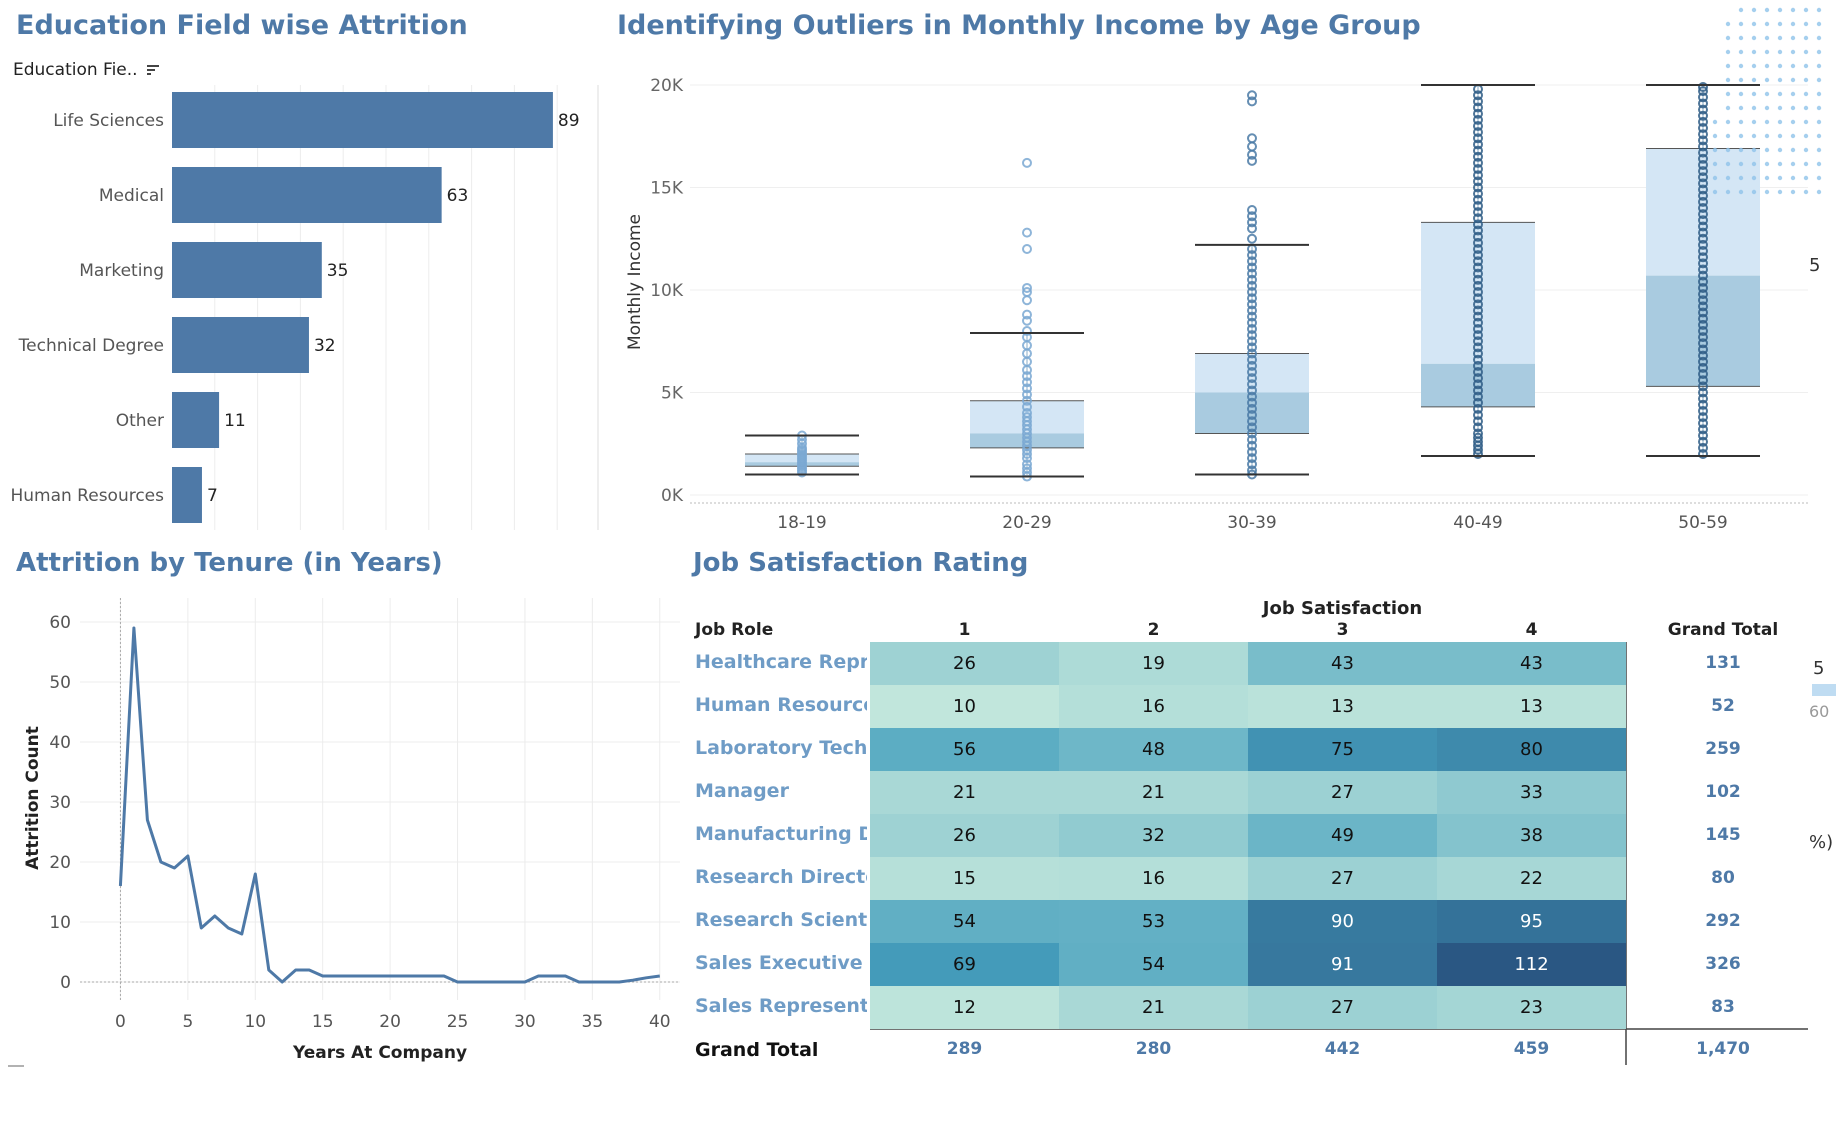  What do you see at coordinates (781, 834) in the screenshot?
I see `heatmap-row-label: Manufacturing Di..` at bounding box center [781, 834].